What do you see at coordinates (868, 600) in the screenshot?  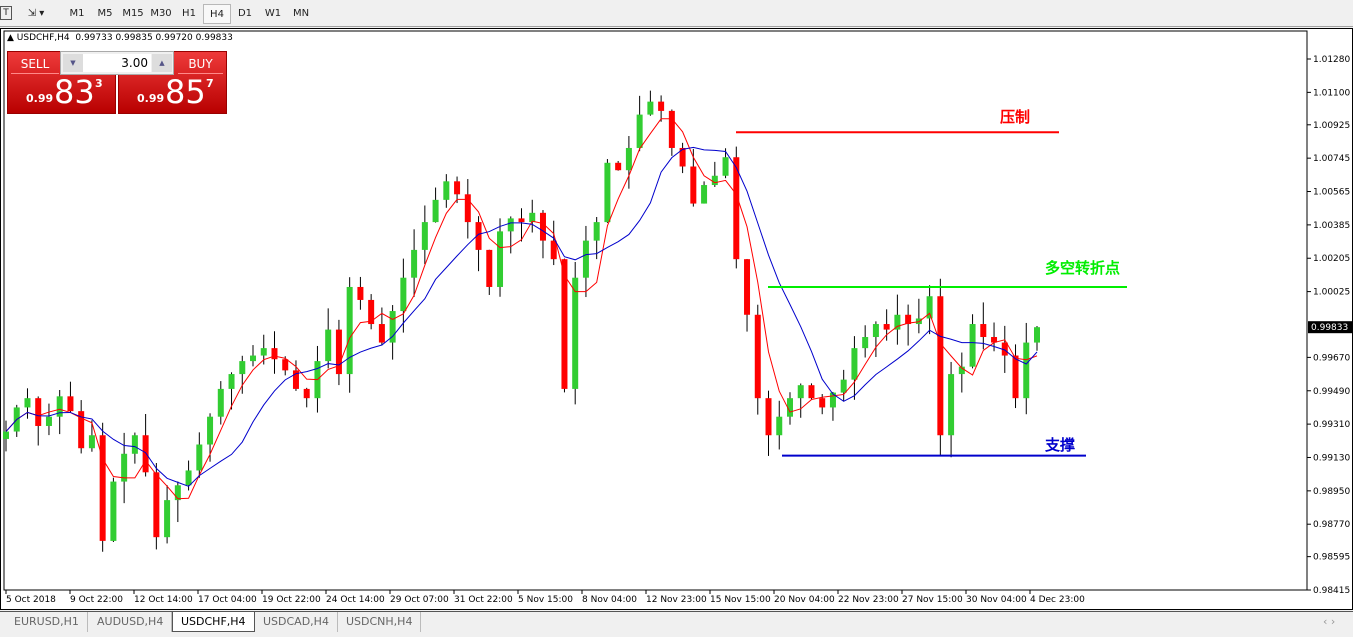 I see `x-tick-label: 22 Nov 23:00` at bounding box center [868, 600].